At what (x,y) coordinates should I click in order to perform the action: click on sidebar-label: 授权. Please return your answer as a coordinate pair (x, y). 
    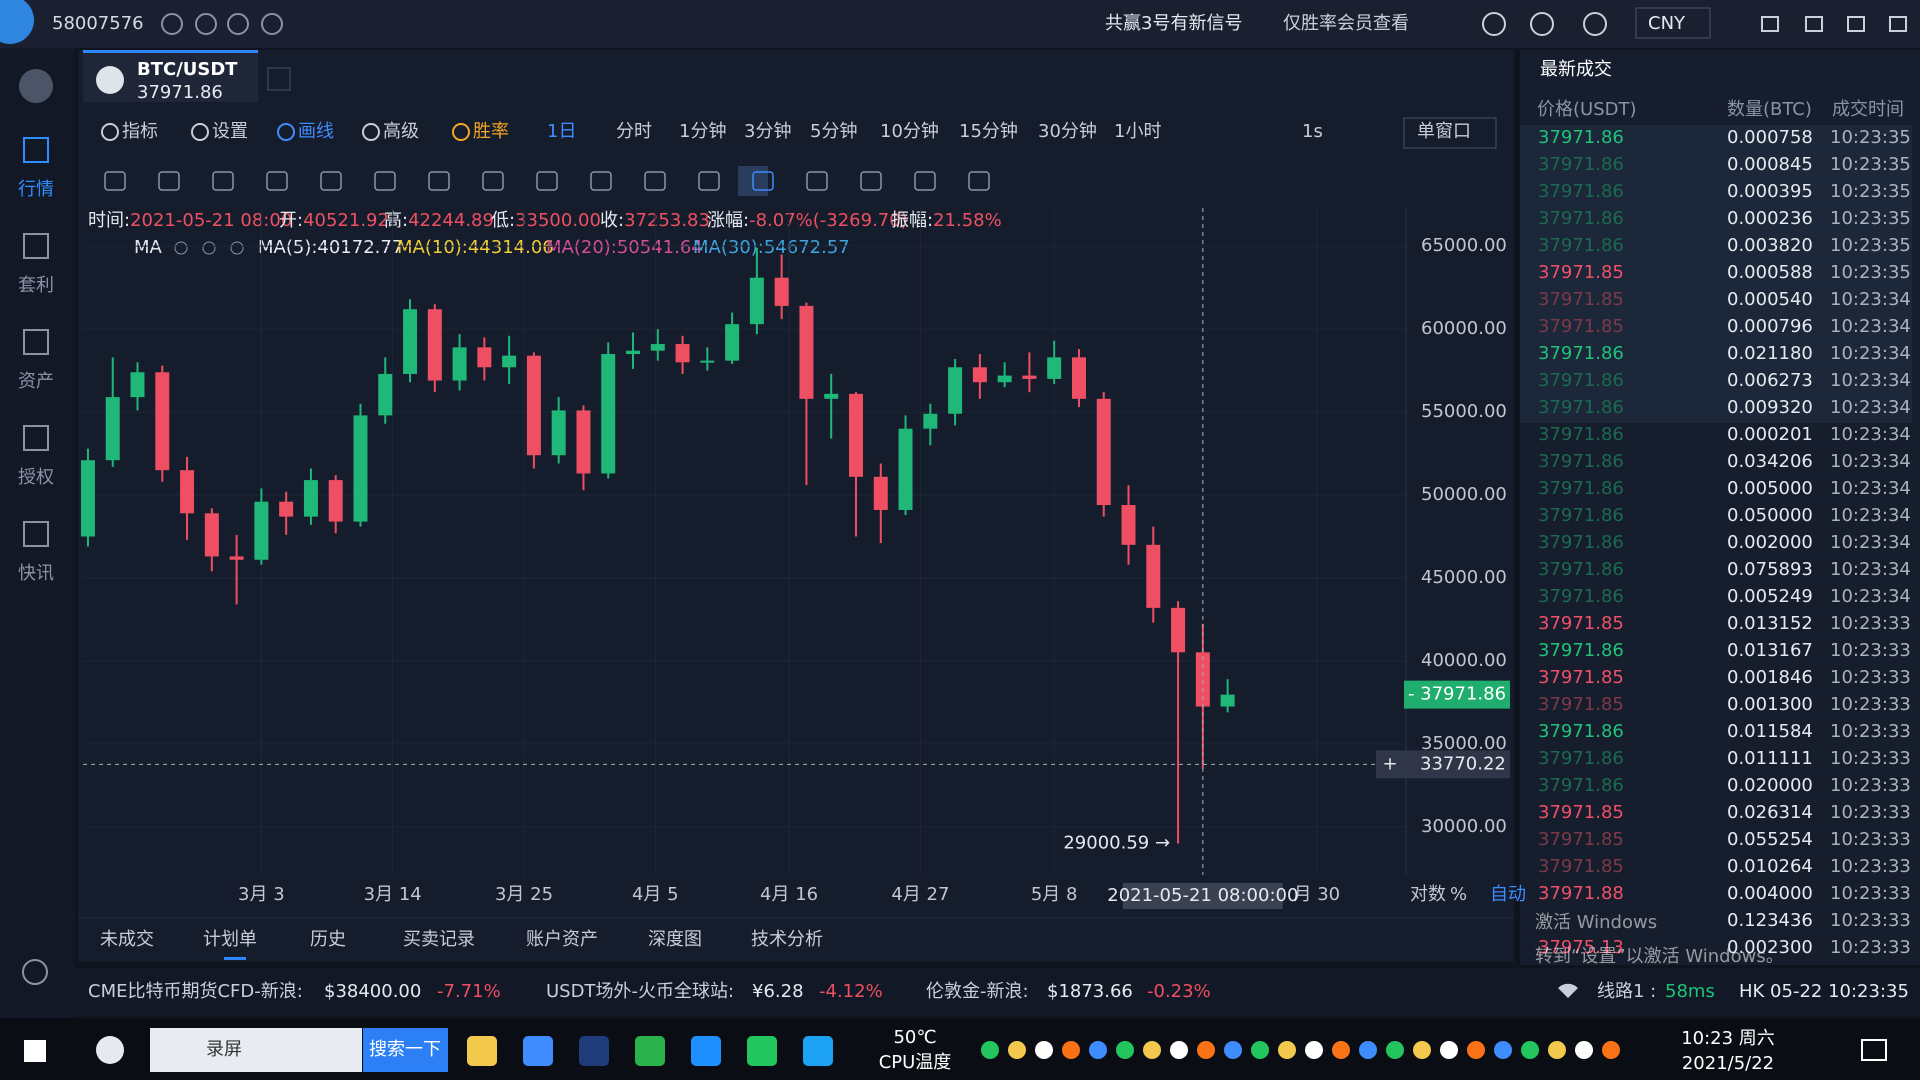
    Looking at the image, I should click on (36, 477).